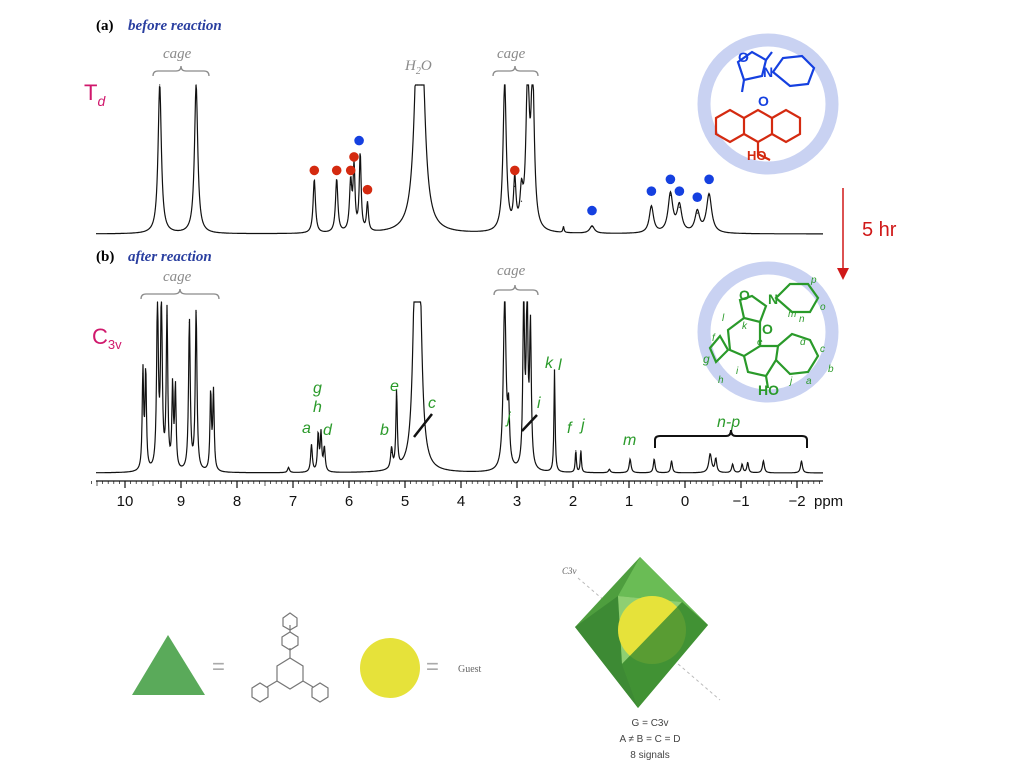 The height and width of the screenshot is (768, 1024). Describe the element at coordinates (629, 501) in the screenshot. I see `tick-label: 1` at that location.